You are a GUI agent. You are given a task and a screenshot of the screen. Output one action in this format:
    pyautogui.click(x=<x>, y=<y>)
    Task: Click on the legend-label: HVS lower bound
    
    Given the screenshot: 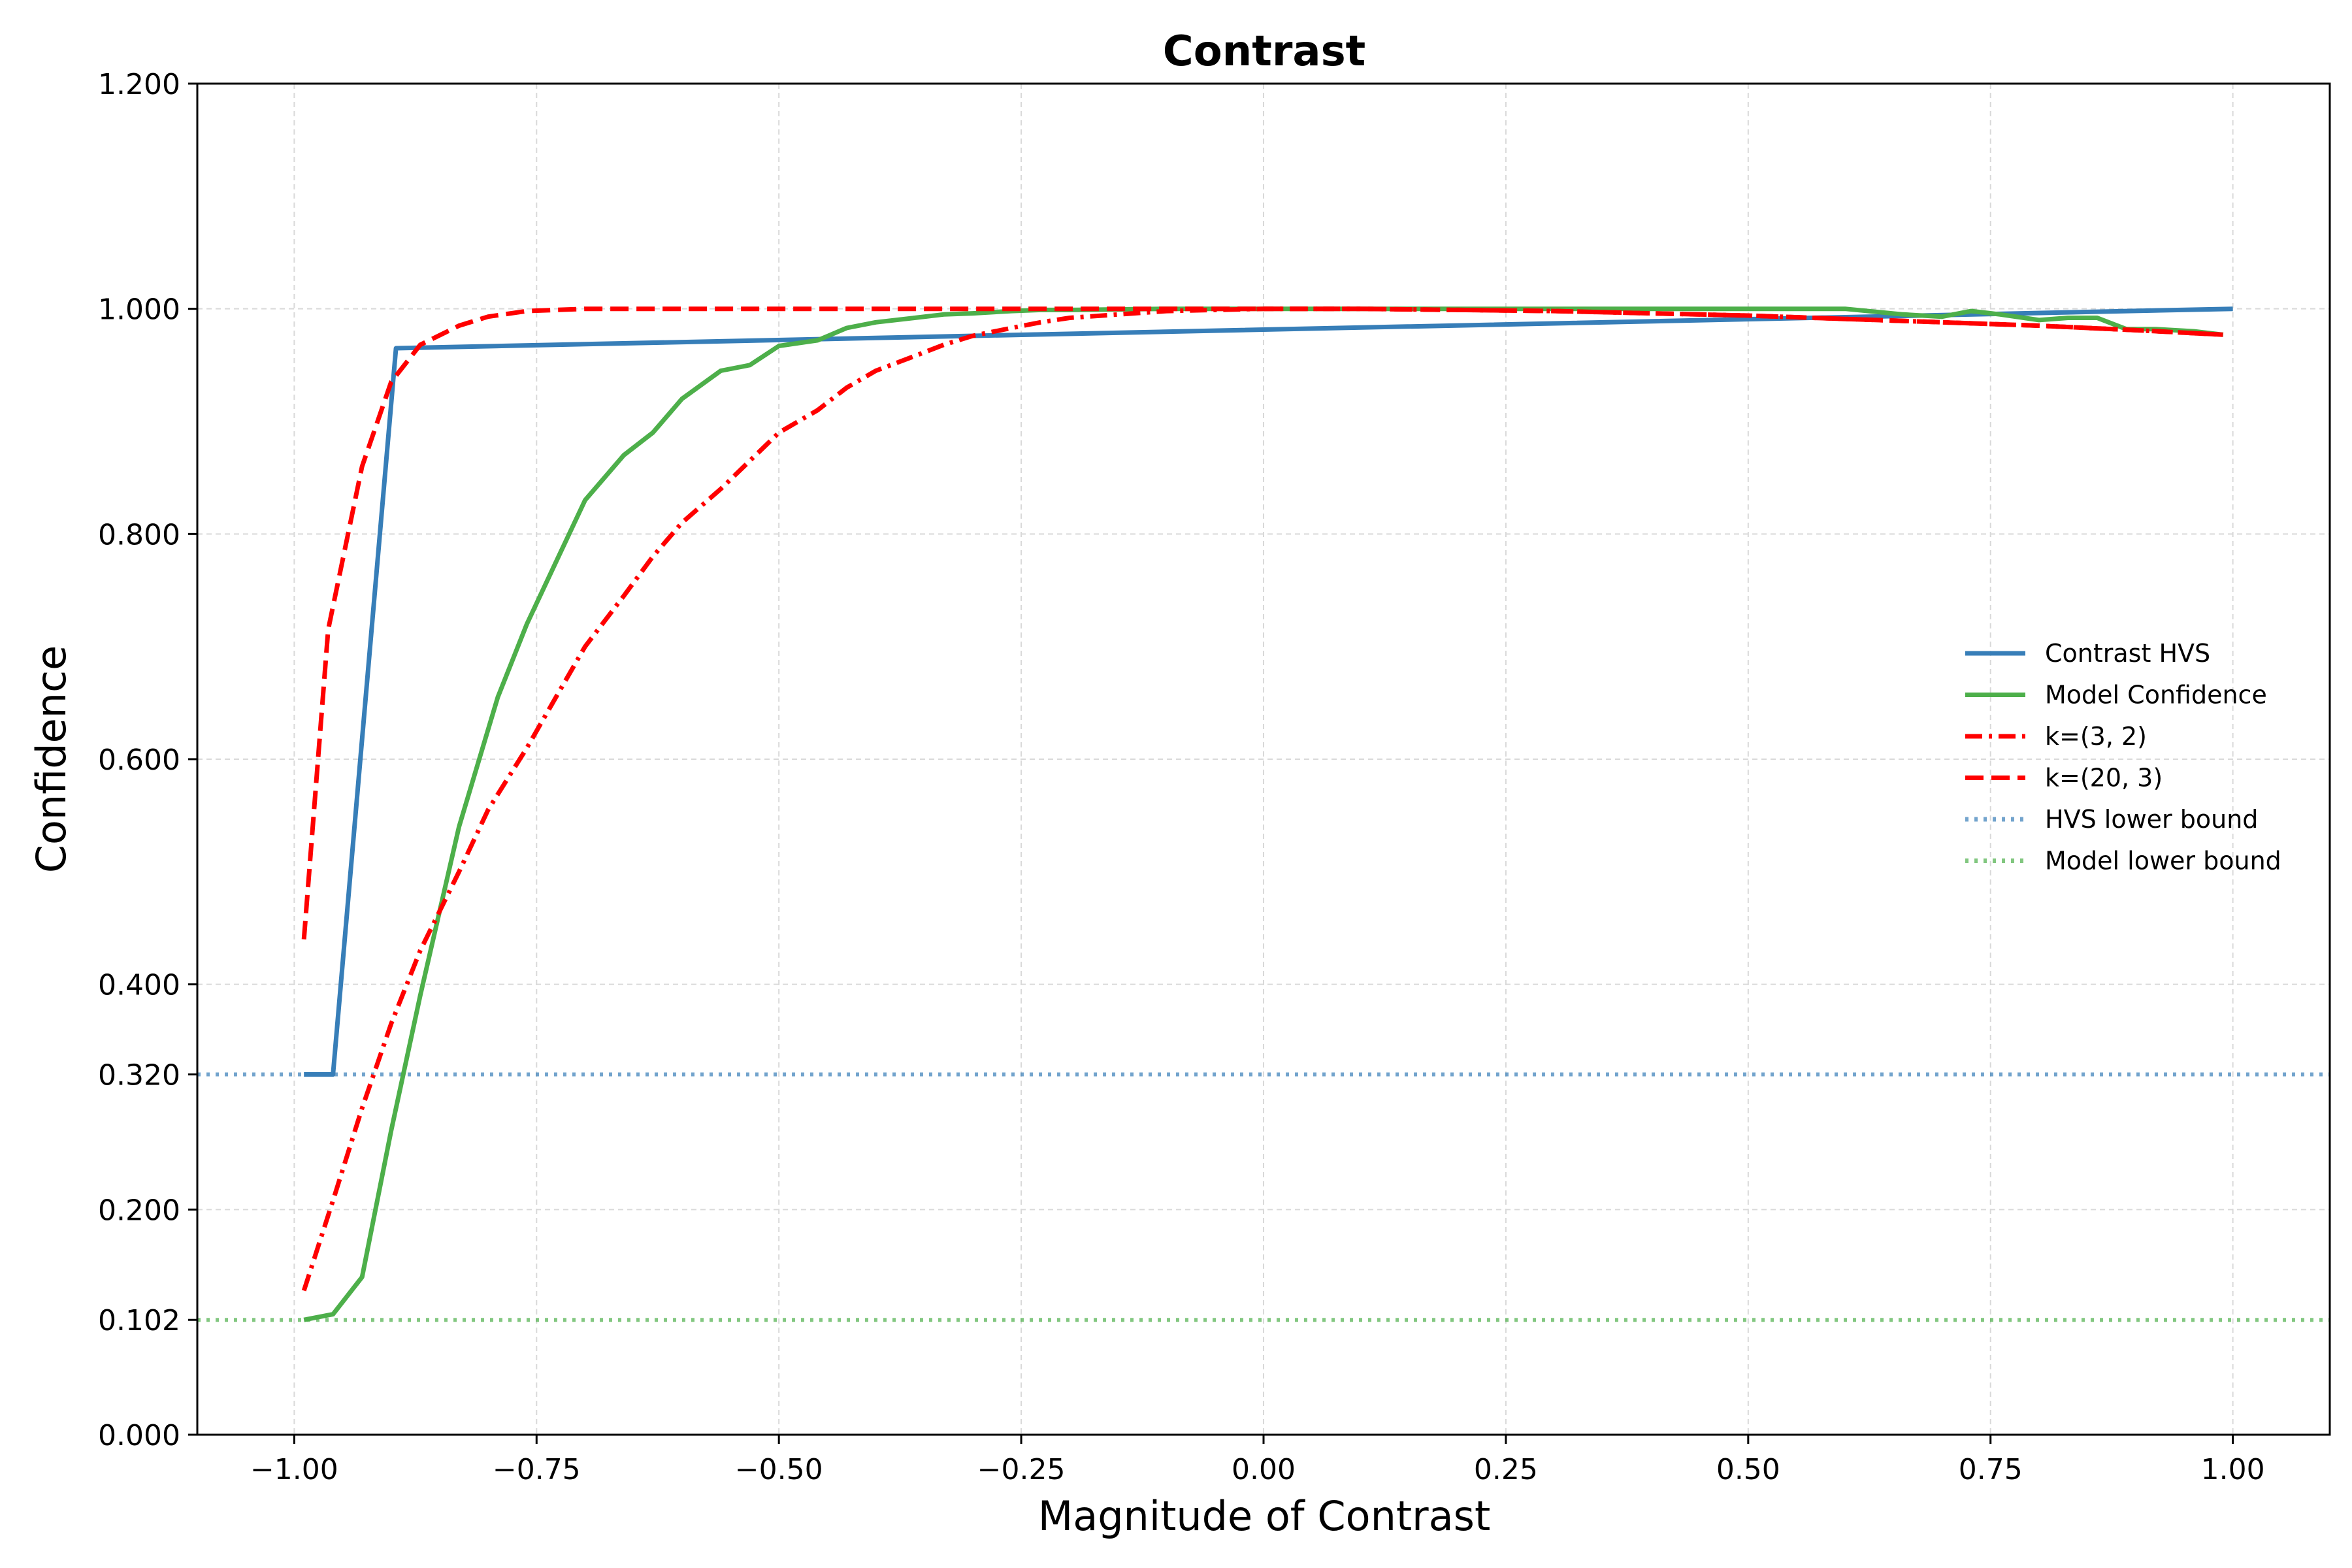 What is the action you would take?
    pyautogui.click(x=2151, y=819)
    